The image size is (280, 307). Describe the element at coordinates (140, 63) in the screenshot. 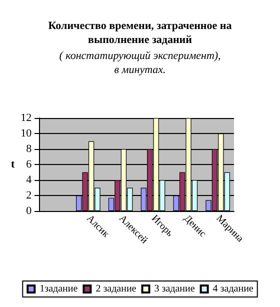

I see `chart-subtitle: ( констатирующий эксперимент), в минутах.` at that location.